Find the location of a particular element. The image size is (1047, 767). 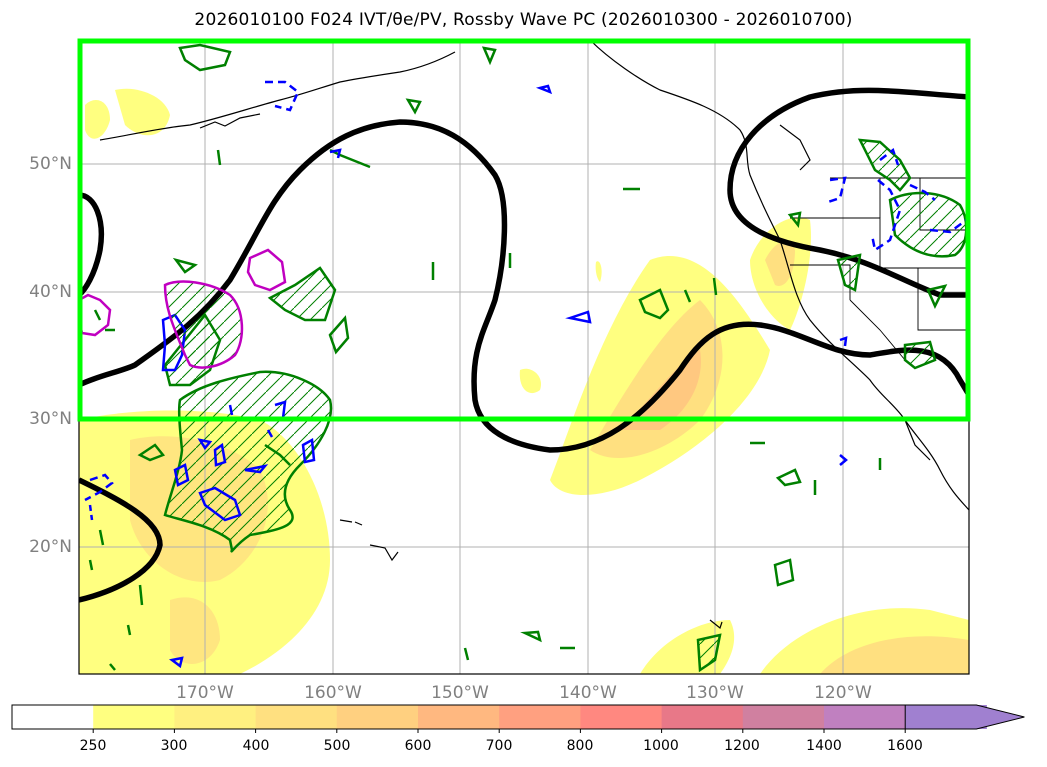

colorbar-label: 300 is located at coordinates (174, 746).